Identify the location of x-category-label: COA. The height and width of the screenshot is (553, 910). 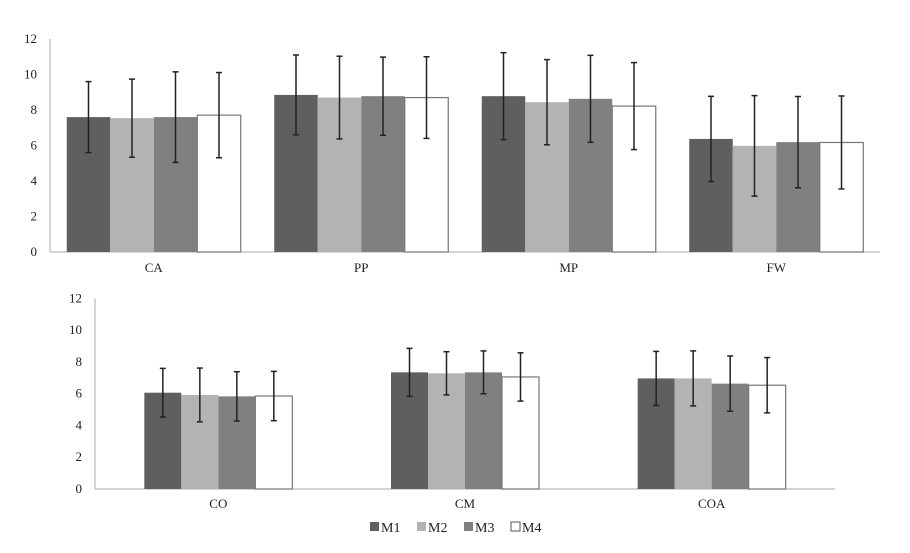
(712, 503).